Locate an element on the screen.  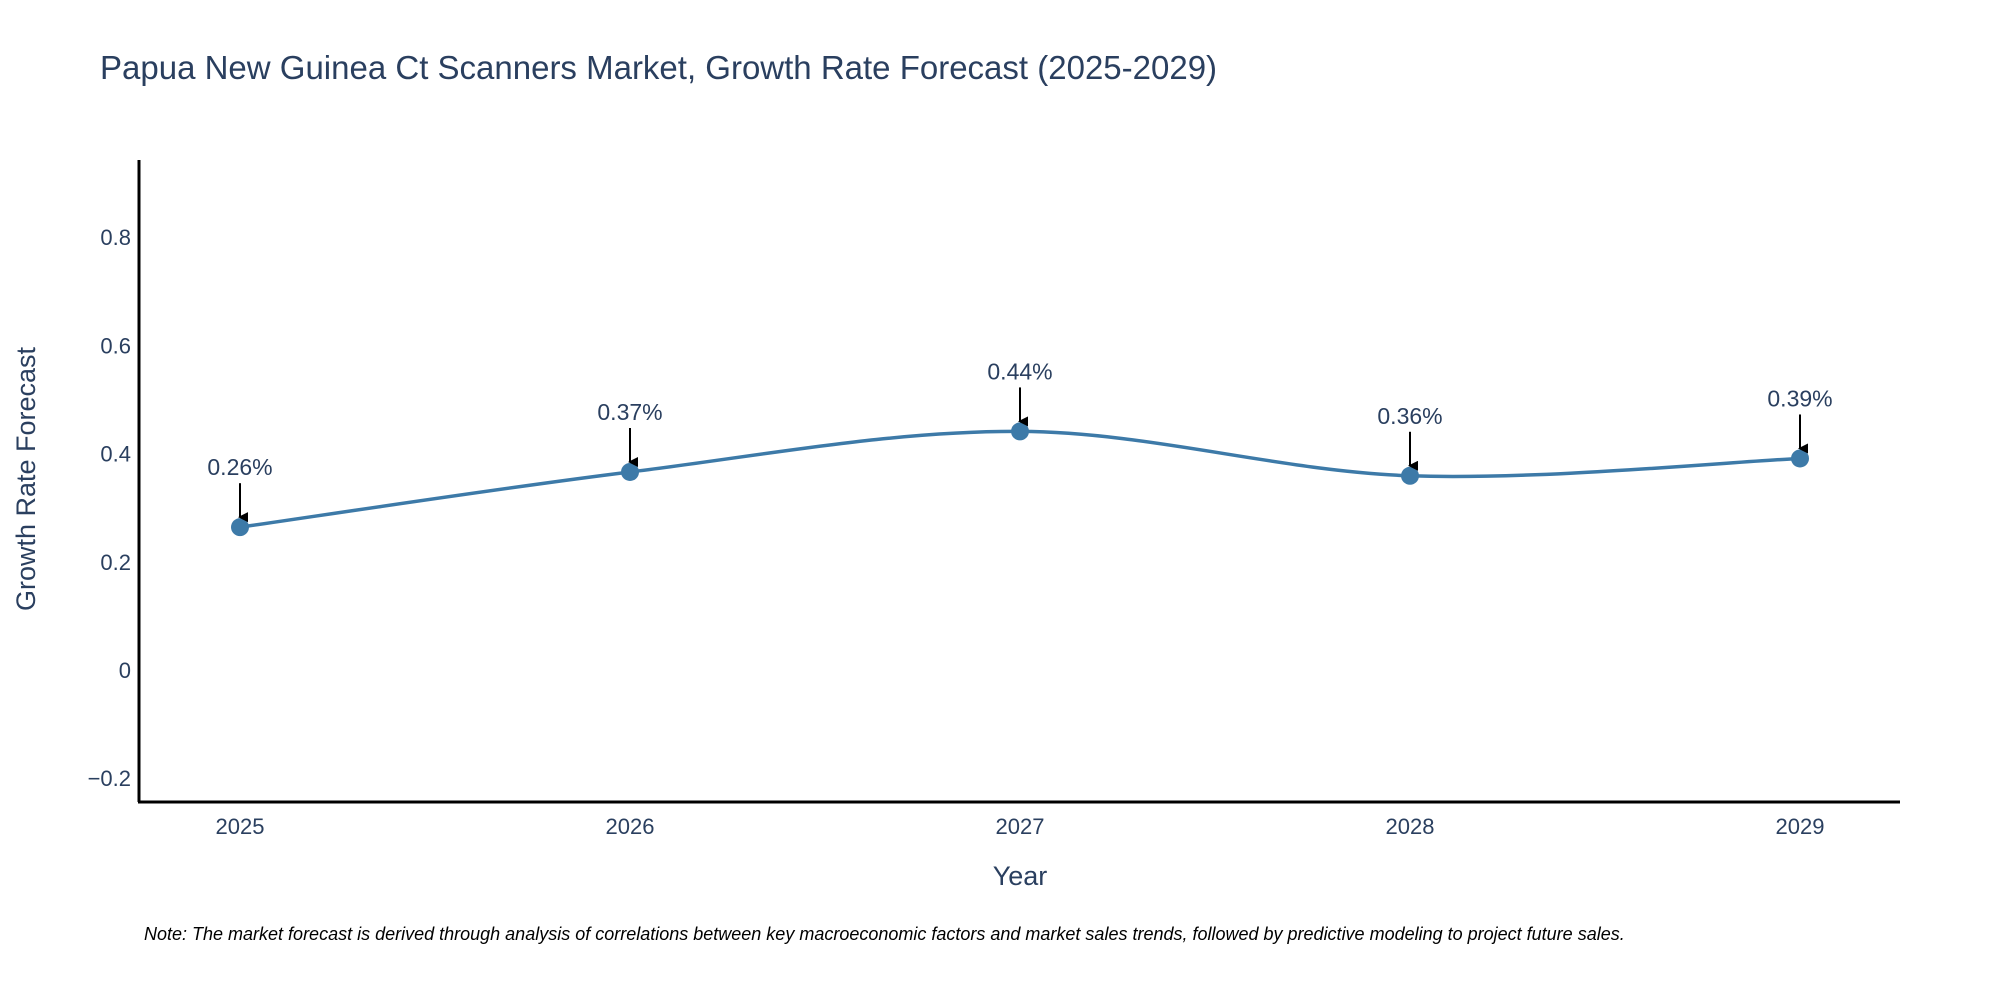
y-tick-label: 0.8 is located at coordinates (115, 237).